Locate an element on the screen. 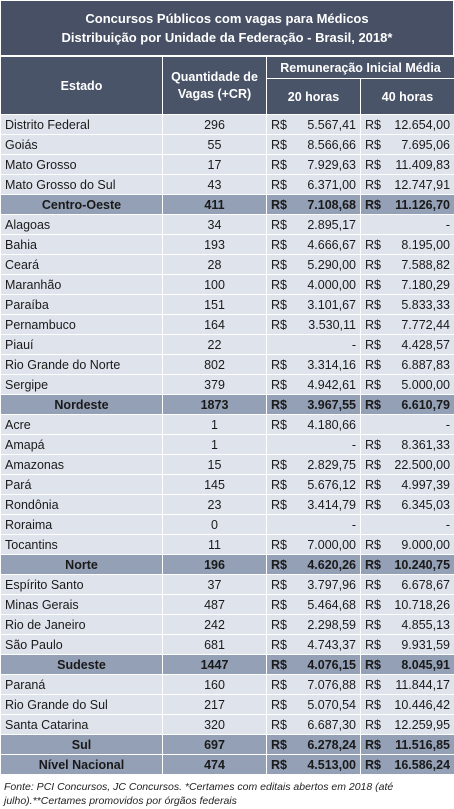 This screenshot has height=809, width=454. cell-vagas: 802 is located at coordinates (214, 364).